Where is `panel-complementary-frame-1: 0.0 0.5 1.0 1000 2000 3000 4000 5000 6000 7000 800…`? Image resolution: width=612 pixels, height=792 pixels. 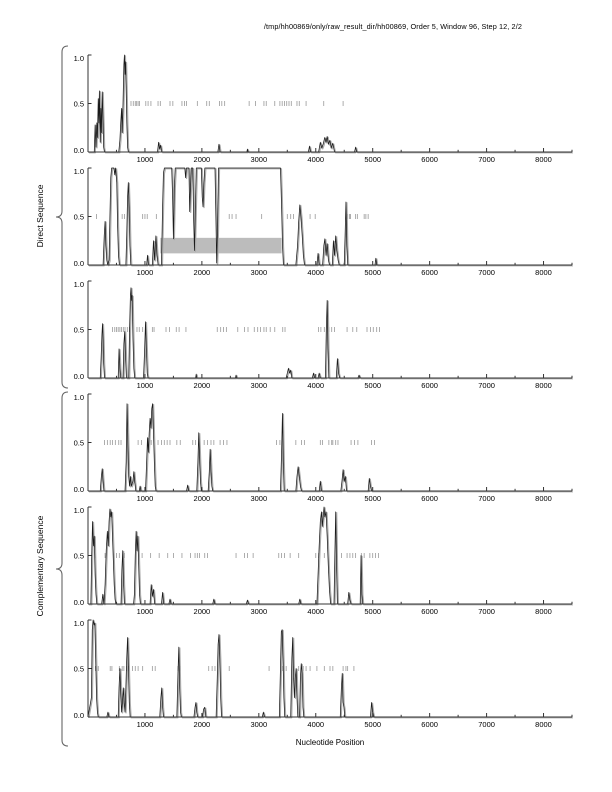
panel-complementary-frame-1: 0.0 0.5 1.0 1000 2000 3000 4000 5000 6000 7000 800… is located at coordinates (323, 448).